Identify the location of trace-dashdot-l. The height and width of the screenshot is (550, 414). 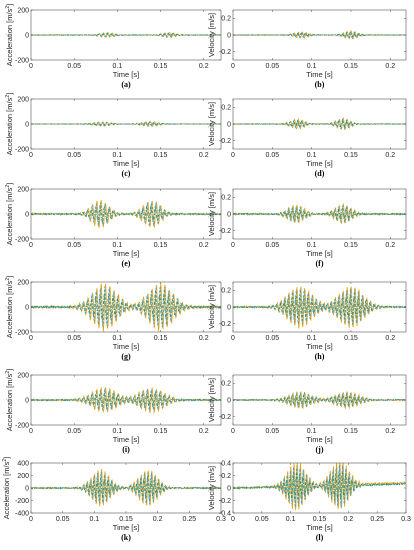
(319, 486).